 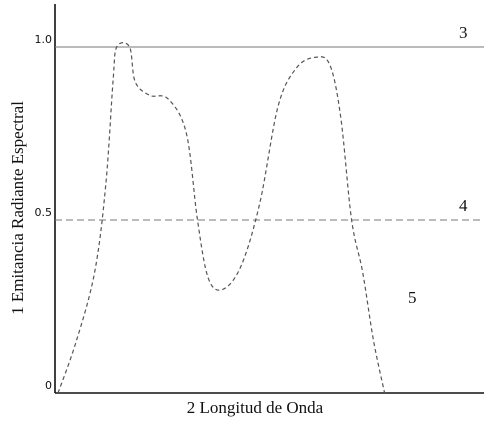 What do you see at coordinates (44, 212) in the screenshot?
I see `y-tick-label-1: 0.5` at bounding box center [44, 212].